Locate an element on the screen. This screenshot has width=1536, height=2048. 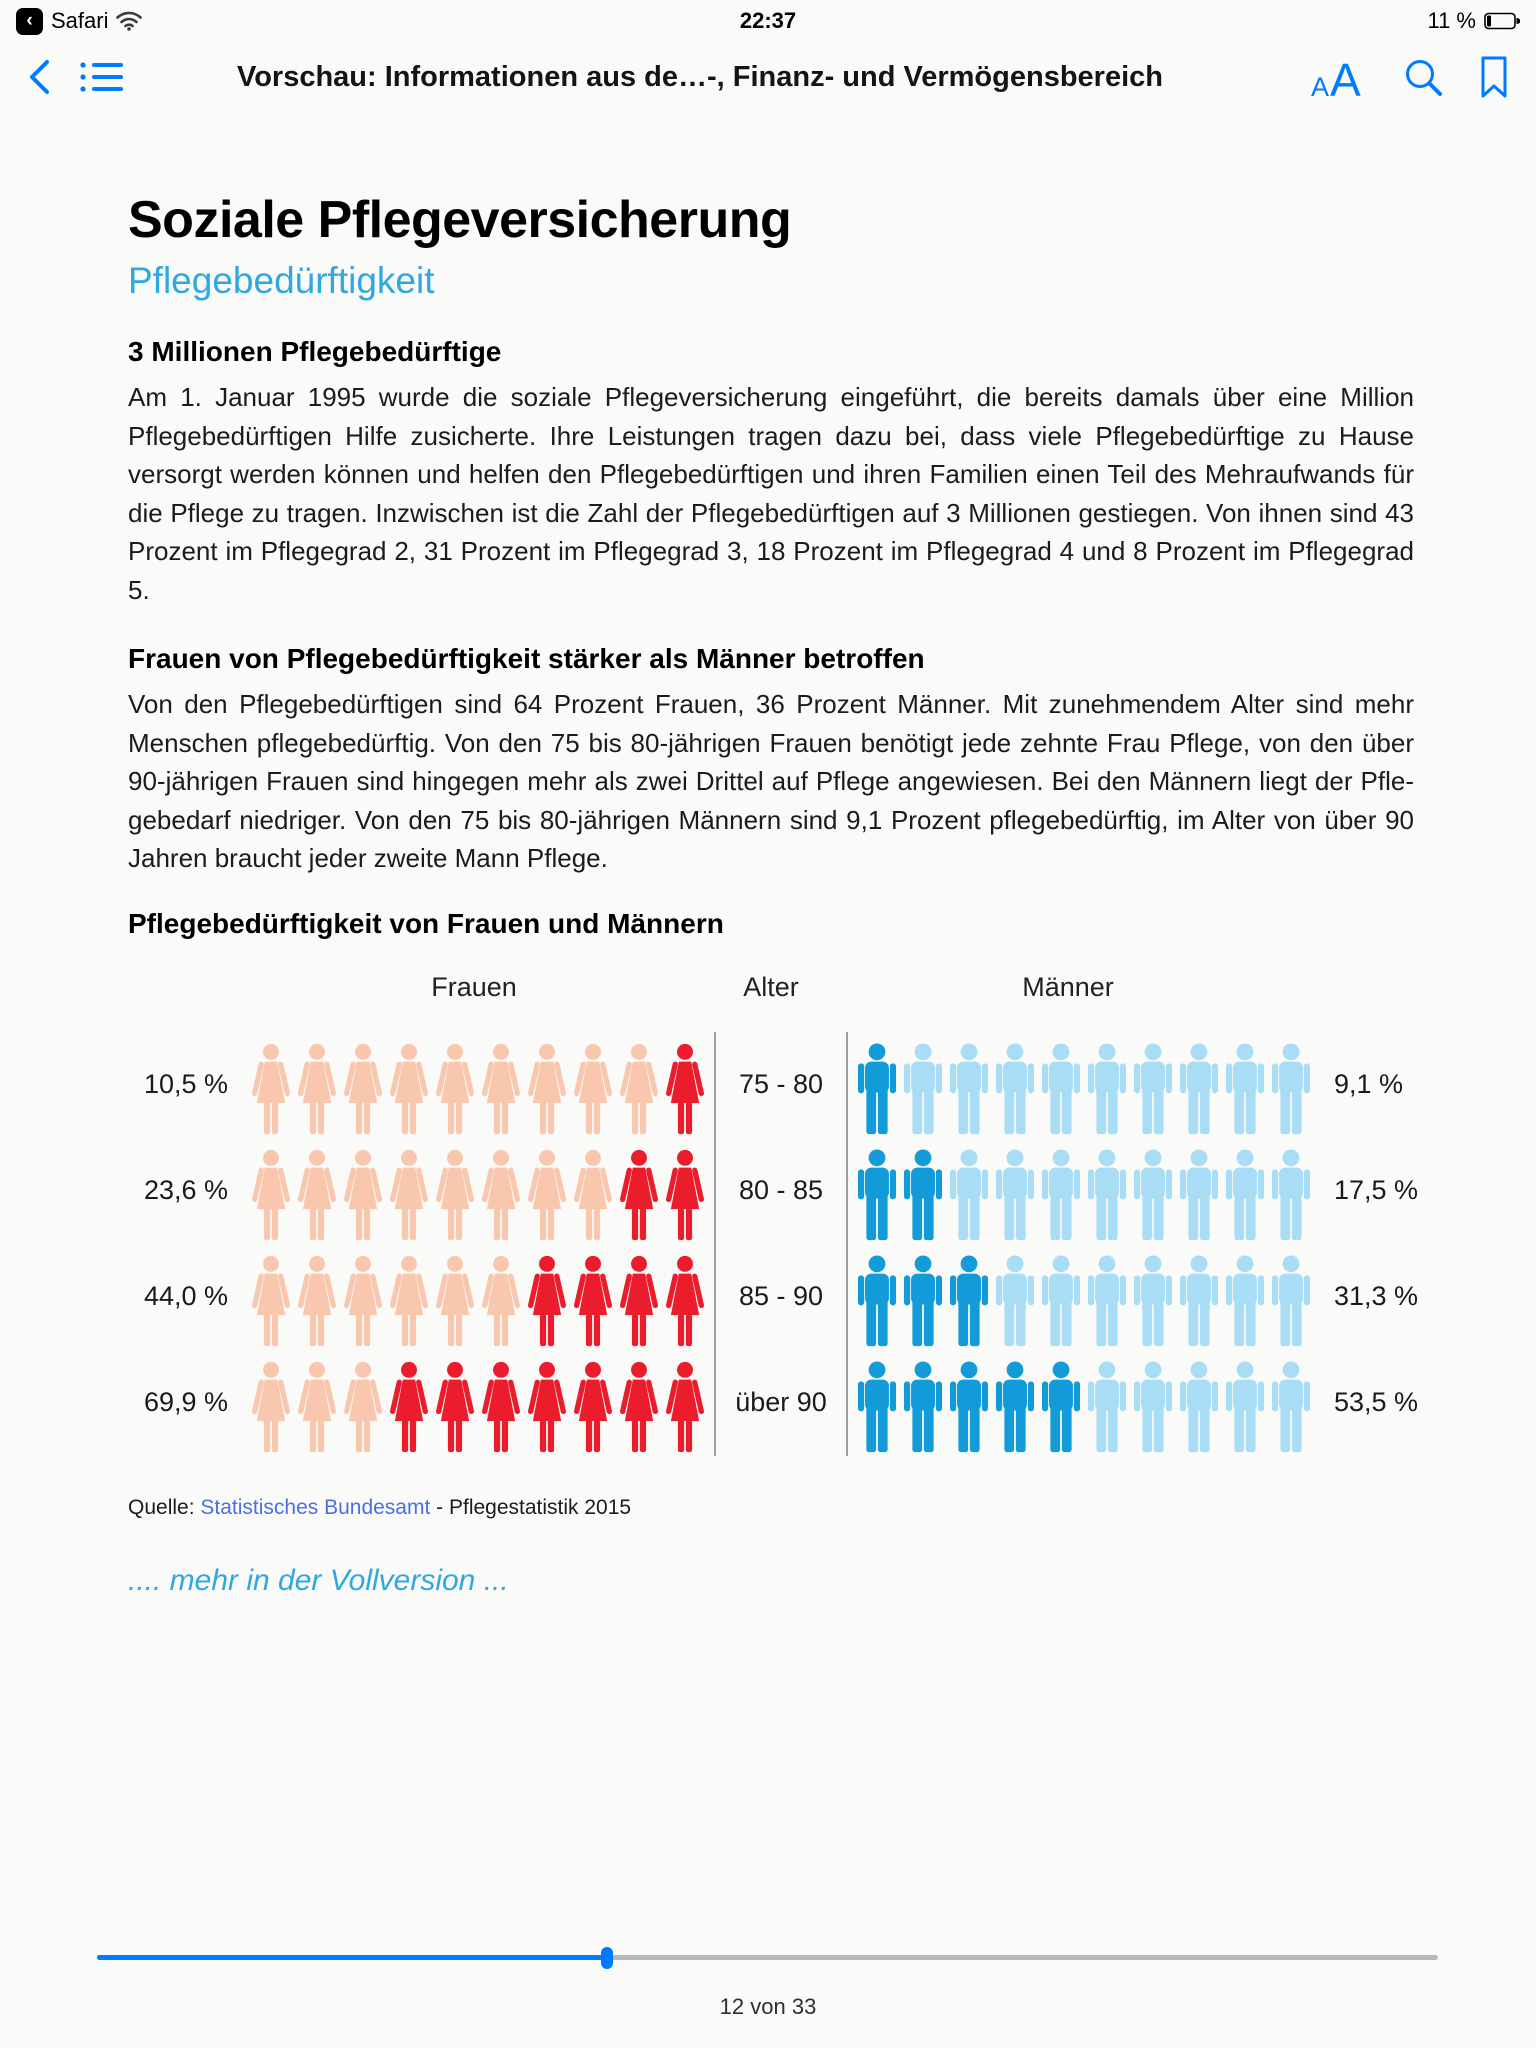
chart-row: 44,0 % 85 - 90 31,3 % is located at coordinates (773, 1296).